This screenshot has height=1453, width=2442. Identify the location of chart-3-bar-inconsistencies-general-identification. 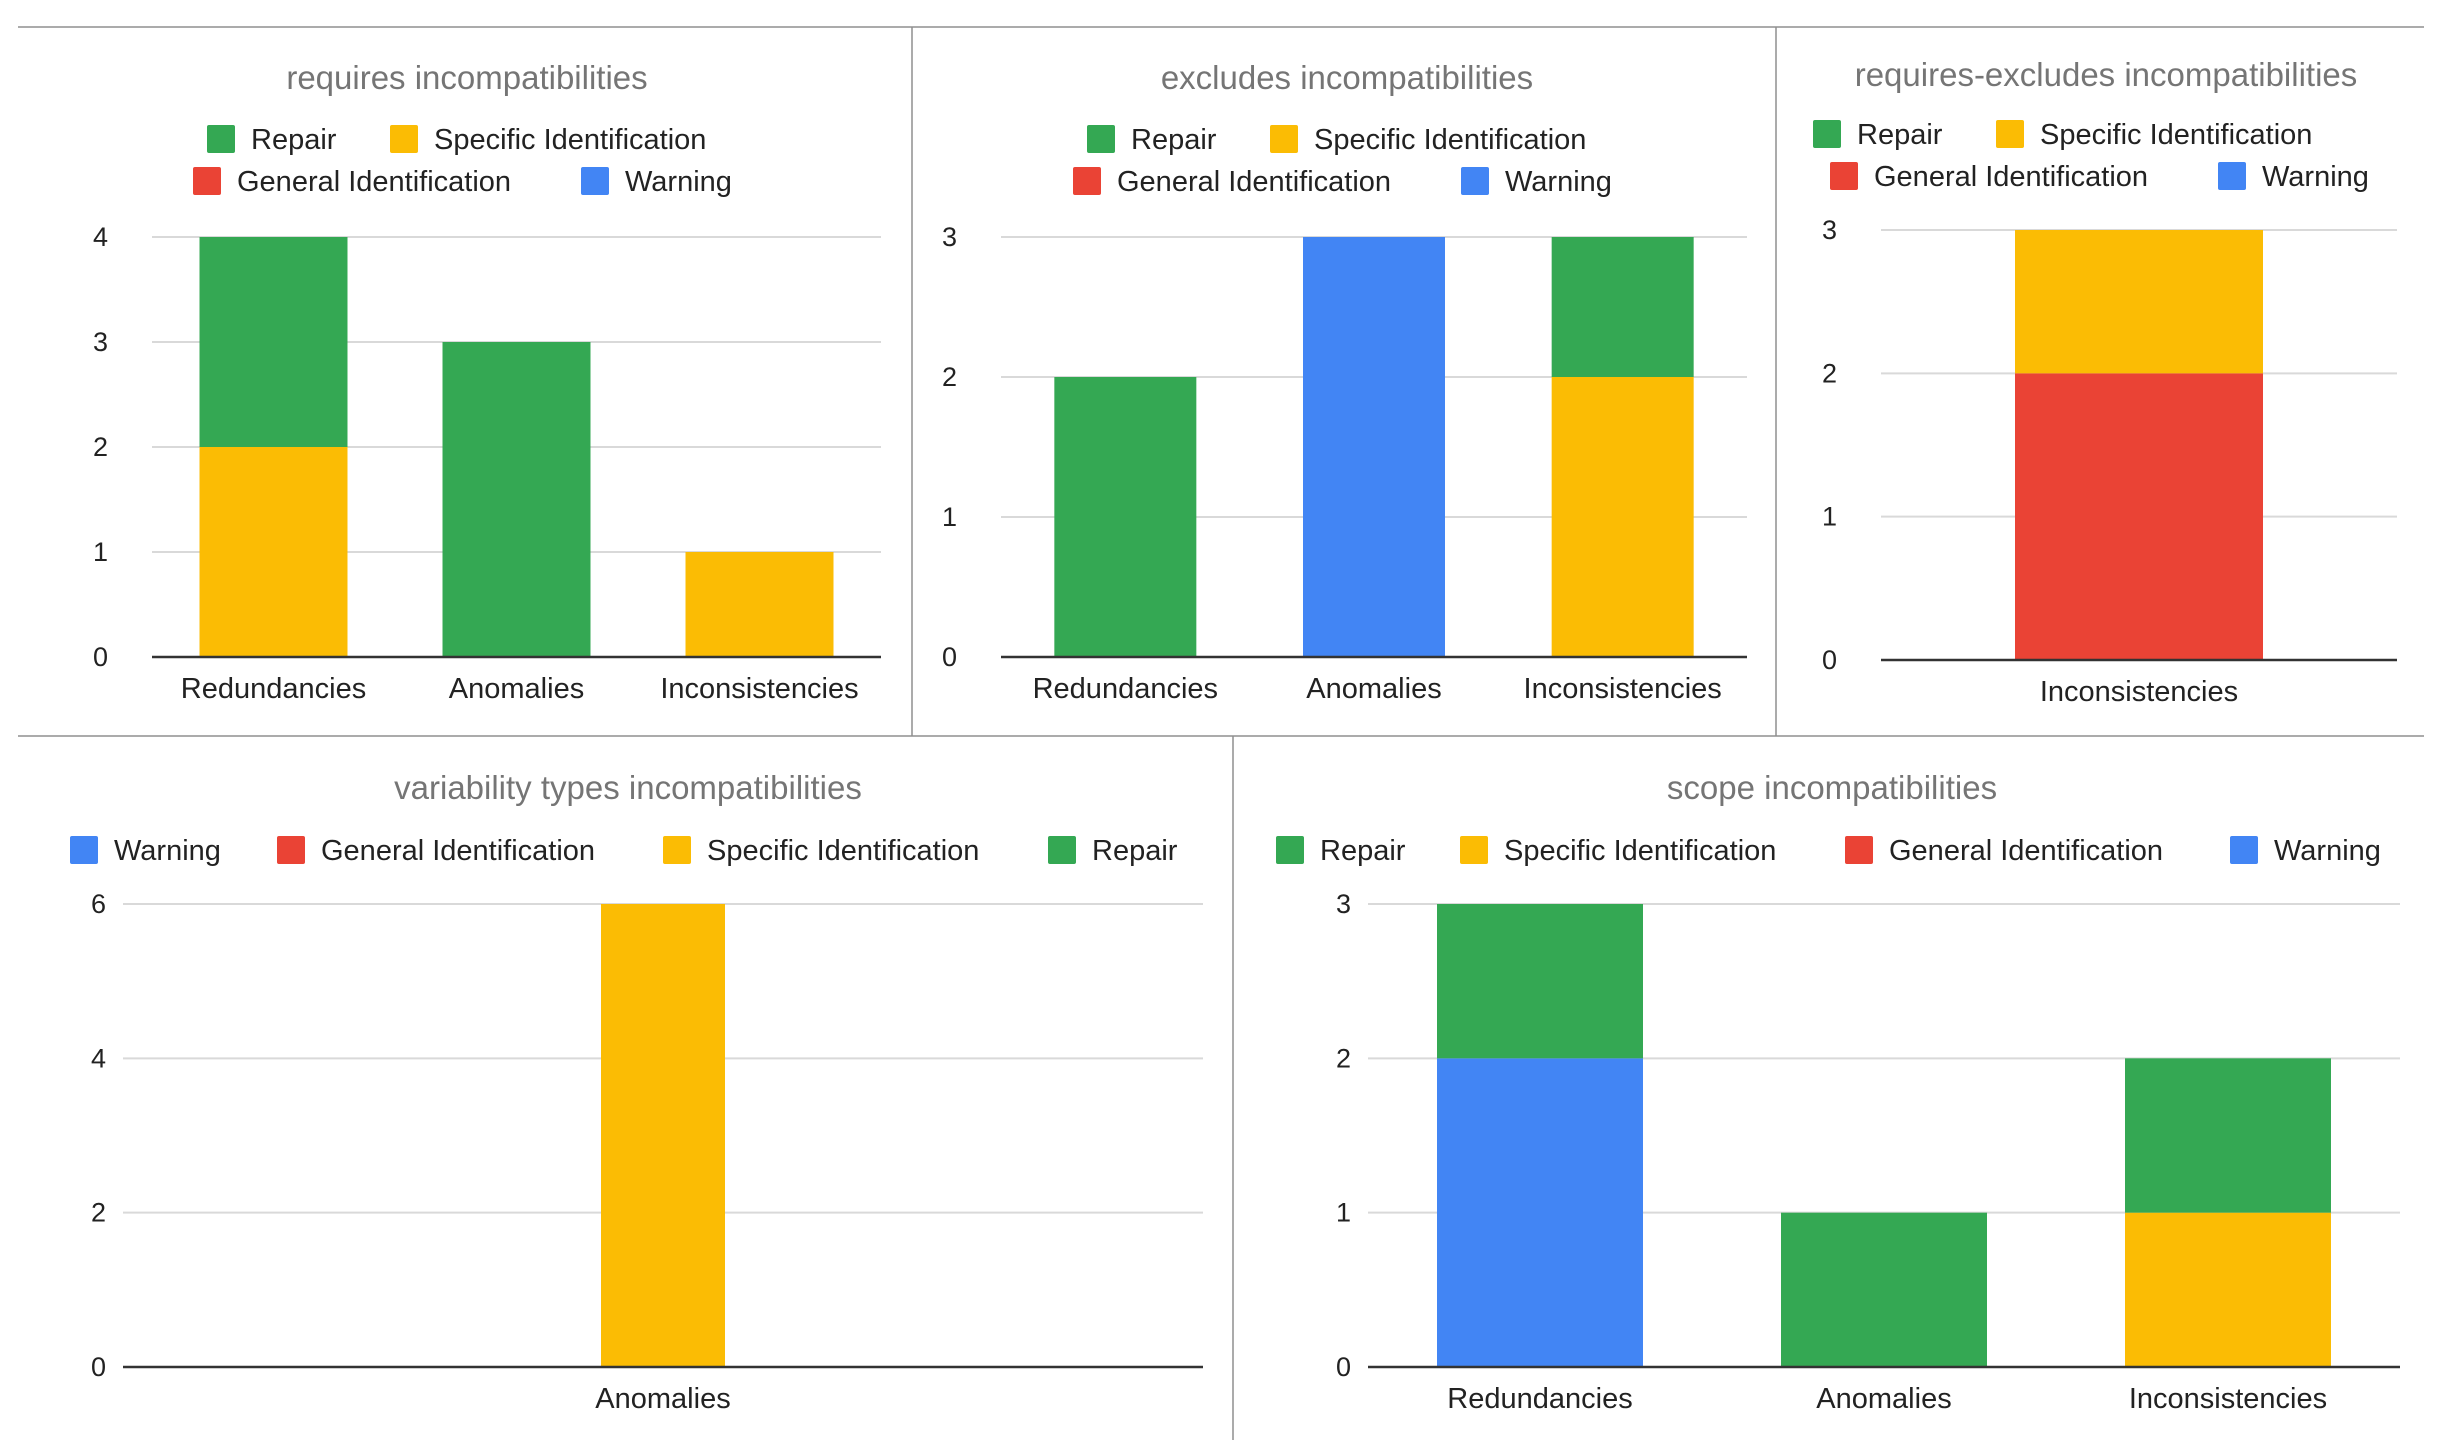
(2139, 516).